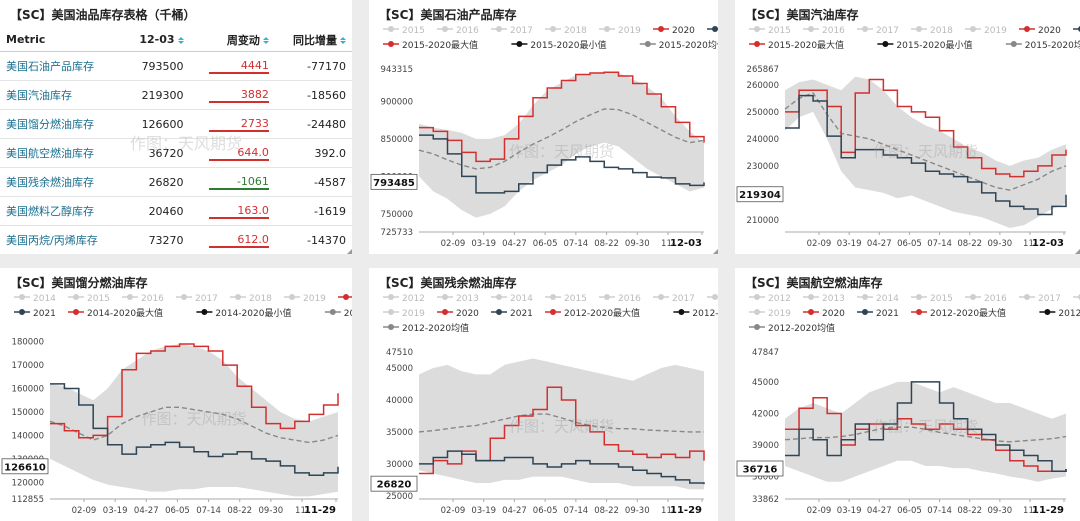  What do you see at coordinates (61, 239) in the screenshot?
I see `row-name: 美国丙烷/丙烯库存` at bounding box center [61, 239].